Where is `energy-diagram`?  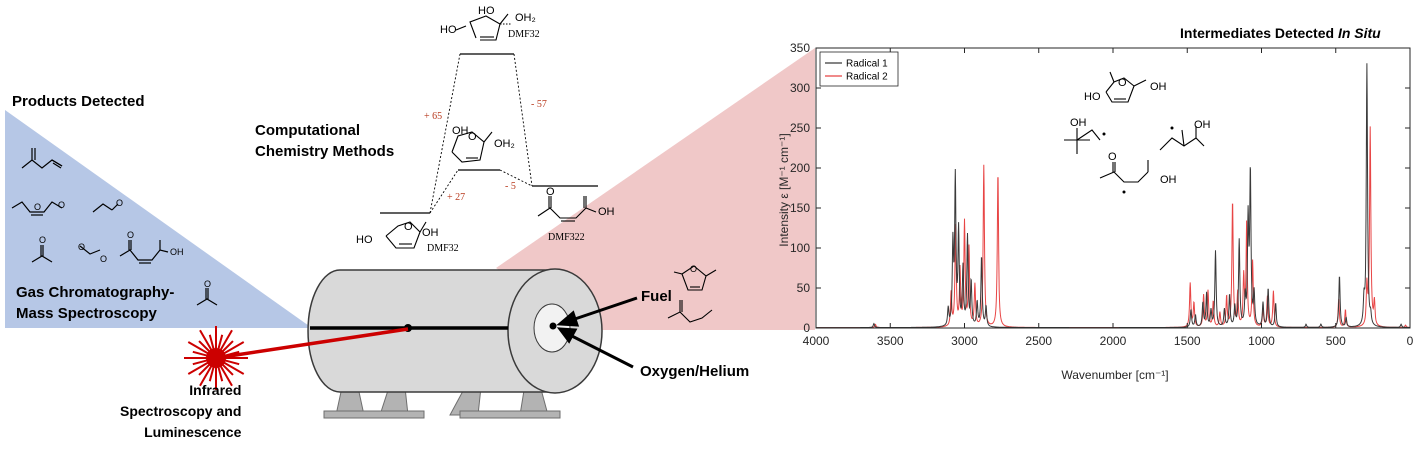 energy-diagram is located at coordinates (489, 133).